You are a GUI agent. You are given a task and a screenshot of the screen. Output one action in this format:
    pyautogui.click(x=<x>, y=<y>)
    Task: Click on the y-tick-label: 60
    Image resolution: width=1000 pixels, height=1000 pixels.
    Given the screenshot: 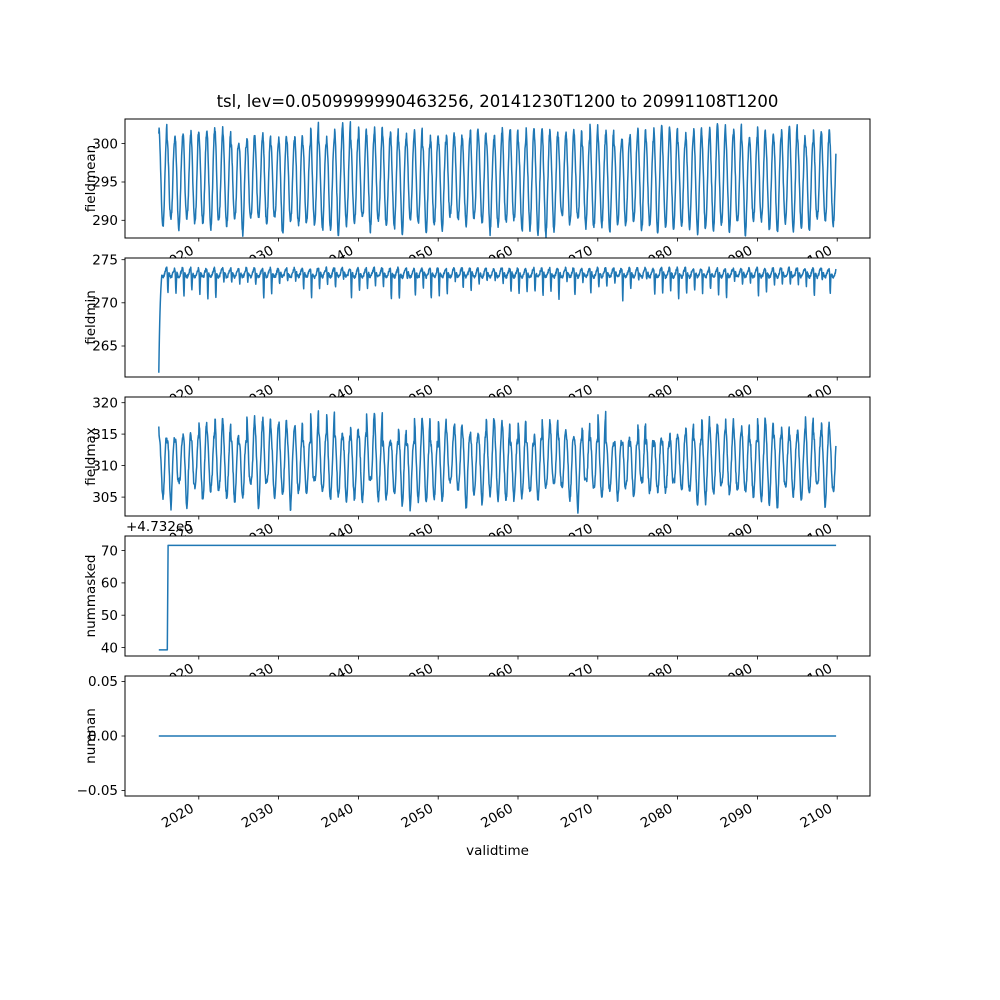 What is the action you would take?
    pyautogui.click(x=109, y=584)
    